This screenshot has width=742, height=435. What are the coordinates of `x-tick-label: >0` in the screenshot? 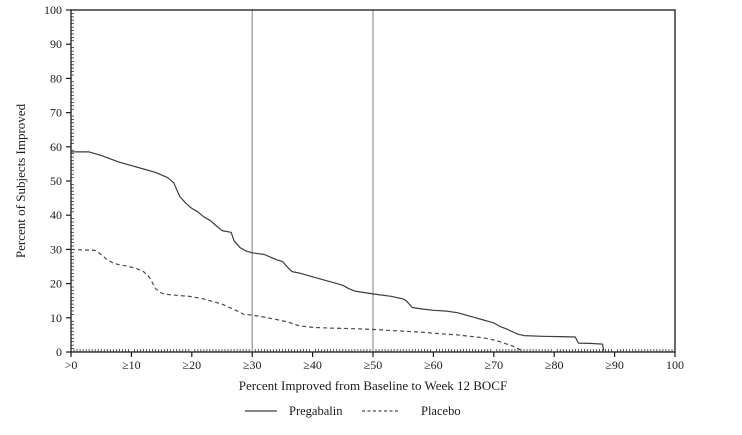 It's located at (71, 365).